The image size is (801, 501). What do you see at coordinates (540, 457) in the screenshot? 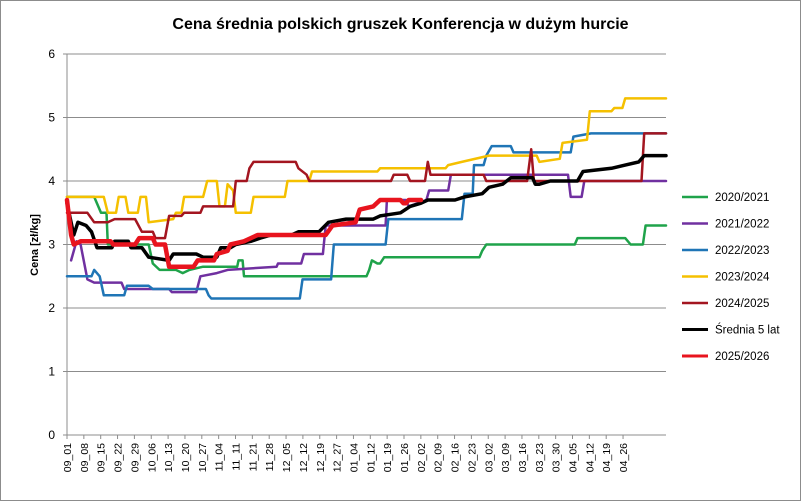
I see `x-tick-label: 03_23` at bounding box center [540, 457].